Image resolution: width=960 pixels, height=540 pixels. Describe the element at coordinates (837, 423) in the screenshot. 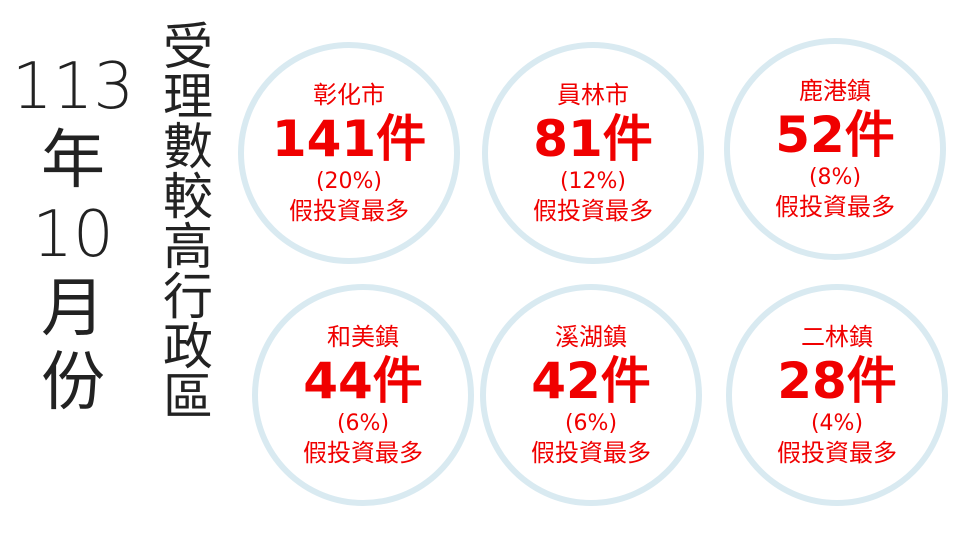

I see `case-percent: (4%)` at that location.